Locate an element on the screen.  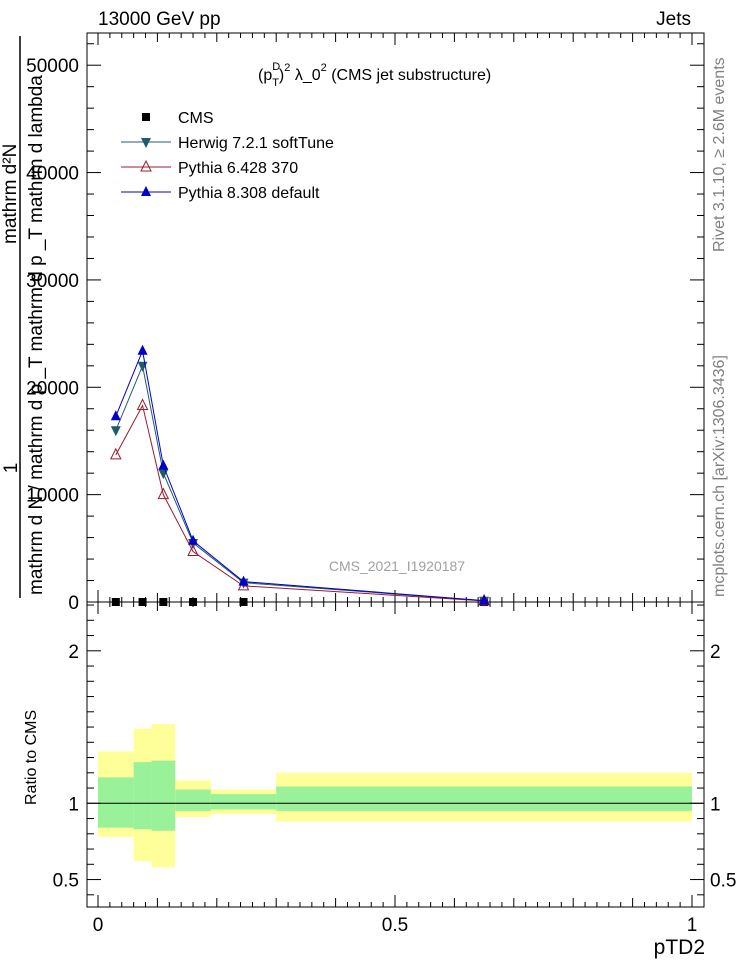
x-axis-label: pTD2 is located at coordinates (679, 947).